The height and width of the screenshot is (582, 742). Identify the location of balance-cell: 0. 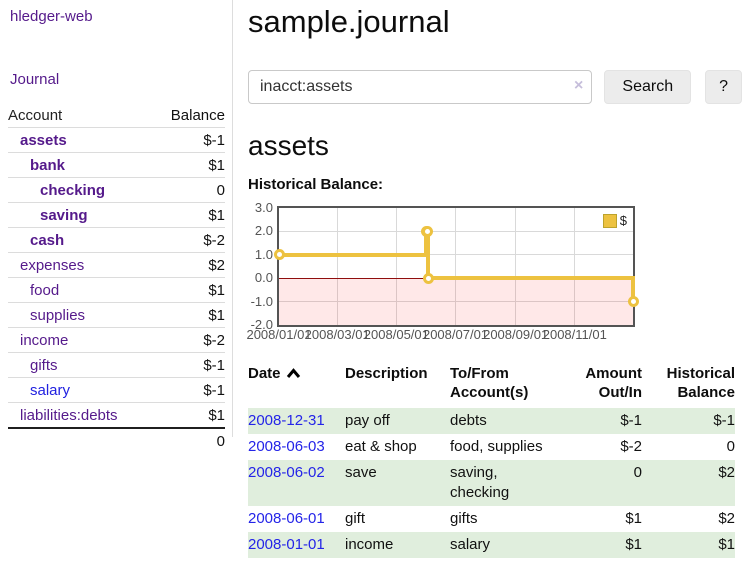
(730, 446).